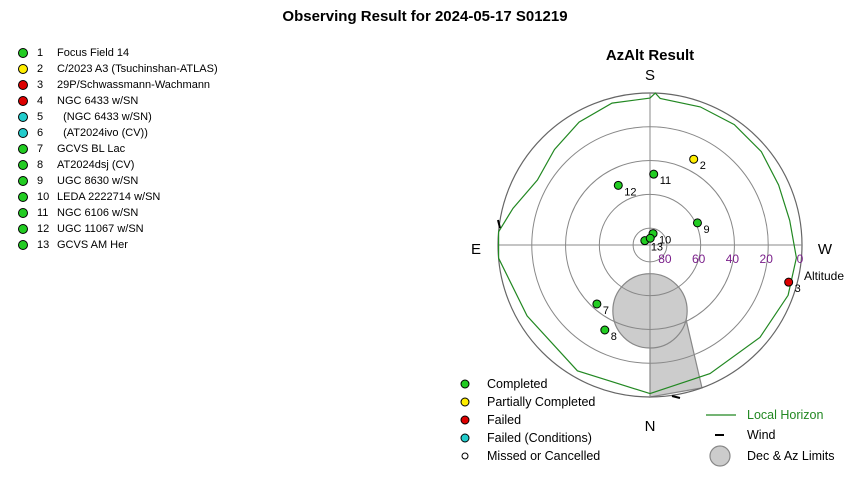 Image resolution: width=850 pixels, height=480 pixels. I want to click on target-list-item: 9 UGC 8630 w/SN, so click(116, 181).